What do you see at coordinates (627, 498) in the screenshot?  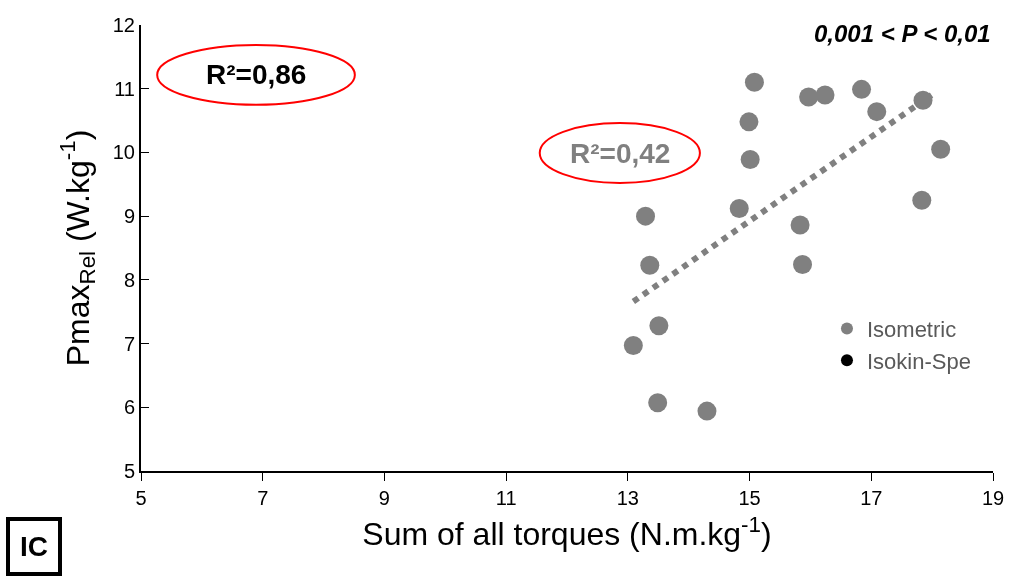 I see `x-tick-label: 13` at bounding box center [627, 498].